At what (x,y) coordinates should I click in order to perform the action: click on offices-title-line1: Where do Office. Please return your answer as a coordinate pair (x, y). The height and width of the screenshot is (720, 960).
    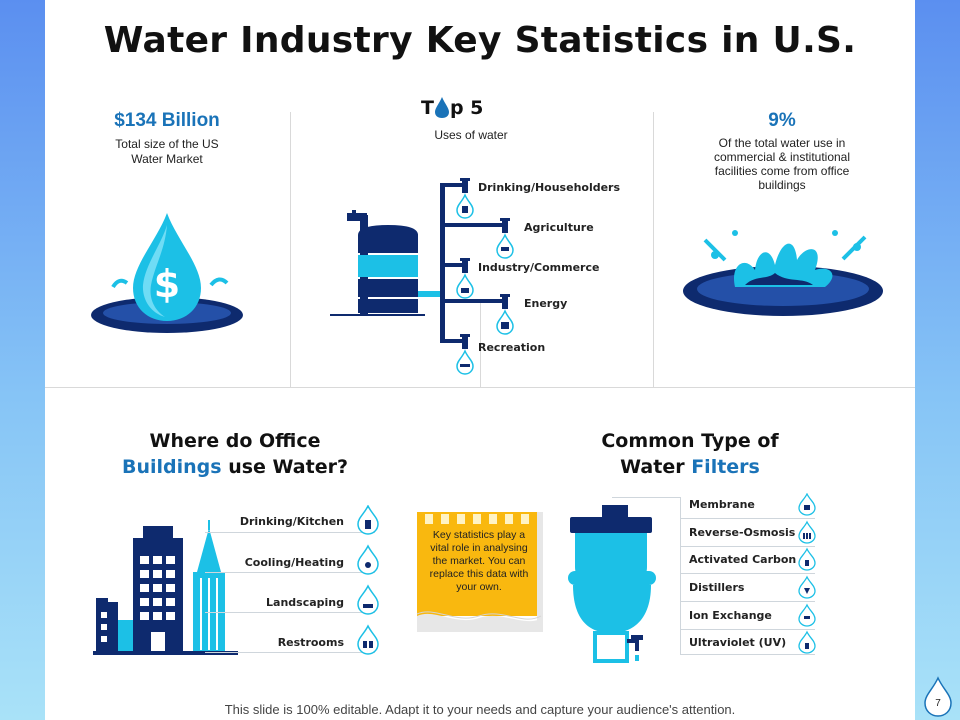
    Looking at the image, I should click on (235, 441).